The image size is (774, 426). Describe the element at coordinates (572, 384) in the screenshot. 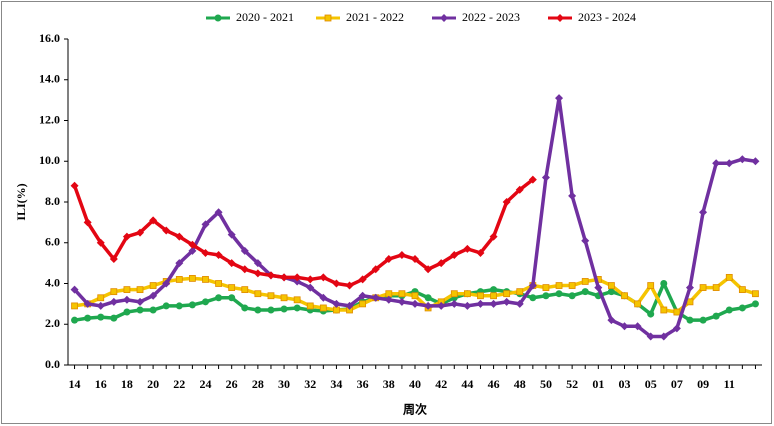

I see `x-tick-label: 52` at that location.